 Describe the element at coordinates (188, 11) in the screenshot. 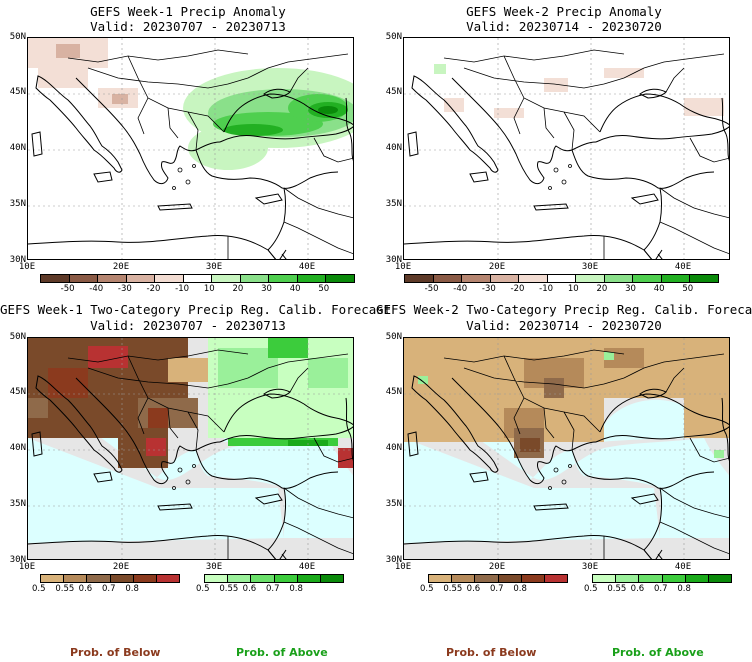

I see `panel-title: GEFS Week-1 Precip Anomaly` at that location.